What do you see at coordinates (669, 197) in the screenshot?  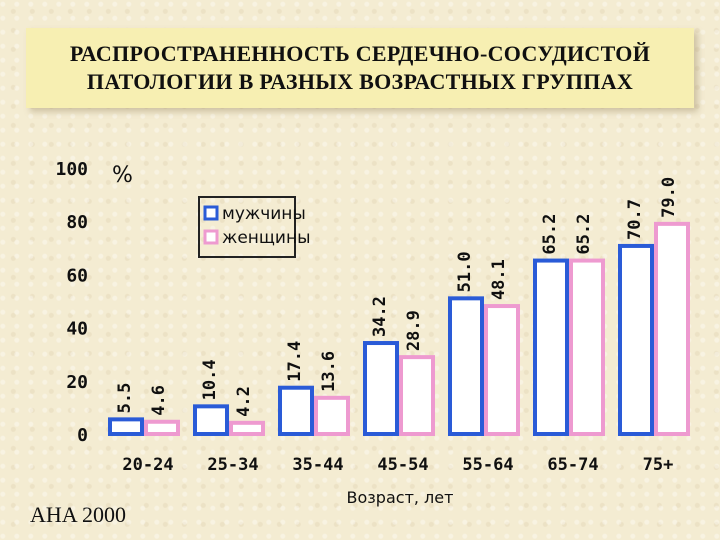 I see `bar-value-label: 79.0` at bounding box center [669, 197].